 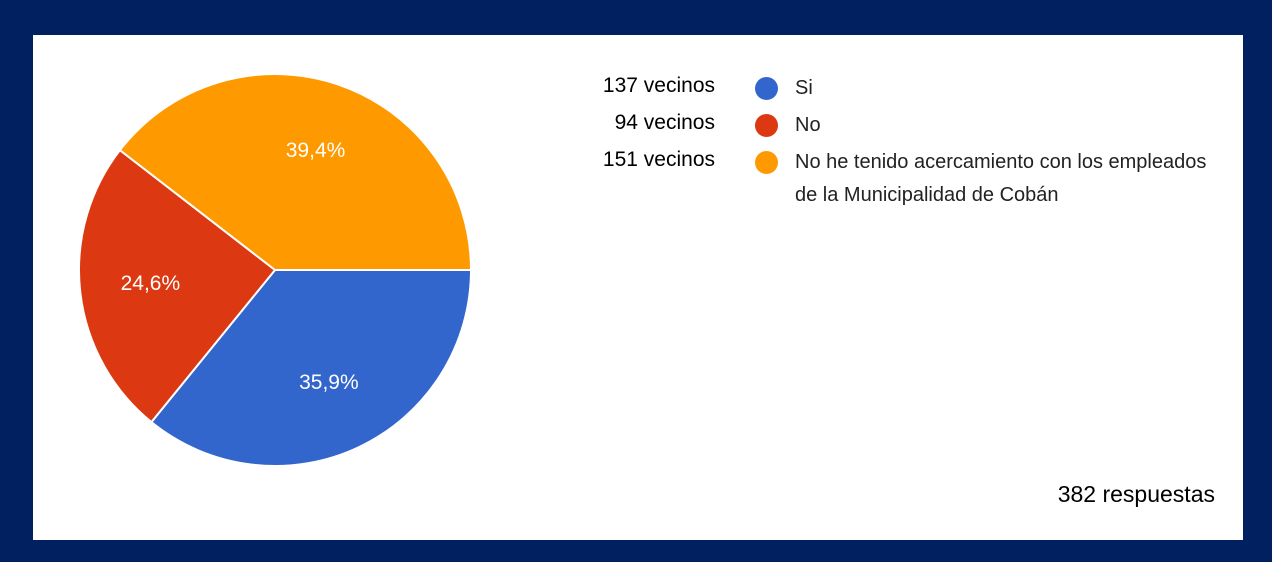 What do you see at coordinates (151, 283) in the screenshot?
I see `slice-label-no: 24,6%` at bounding box center [151, 283].